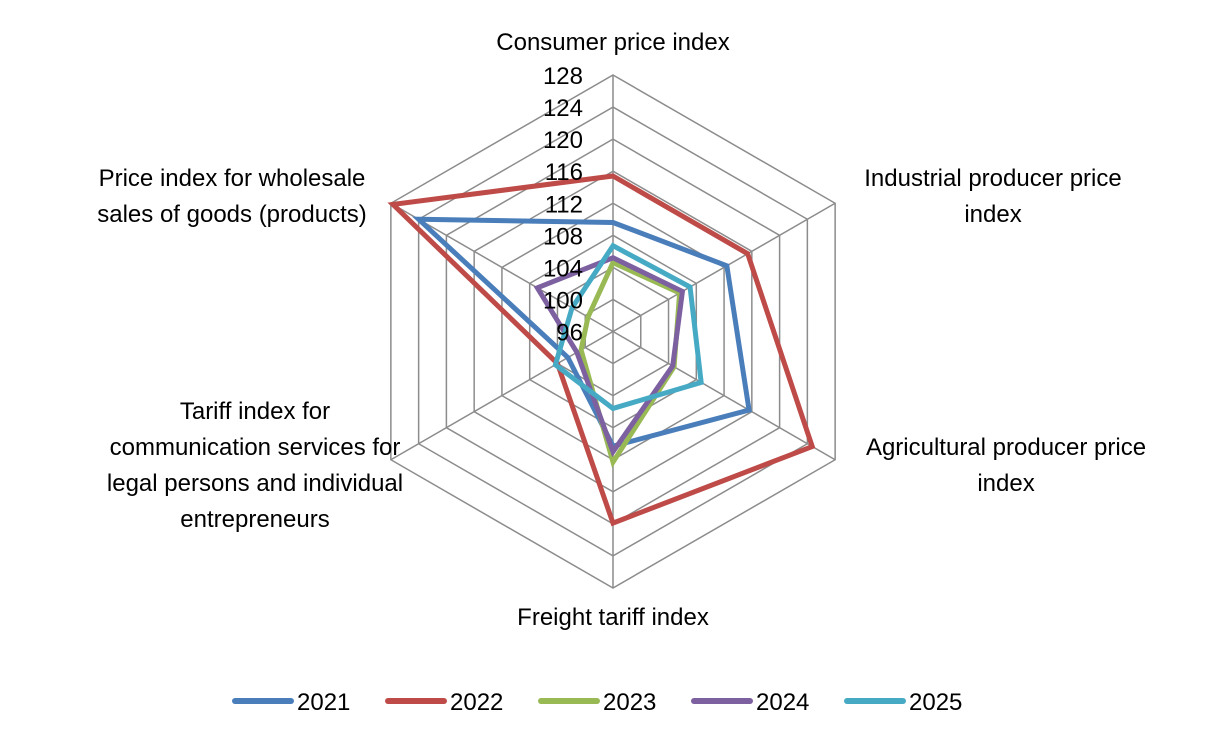 The height and width of the screenshot is (750, 1223). I want to click on axis-title: Consumer price index, so click(612, 42).